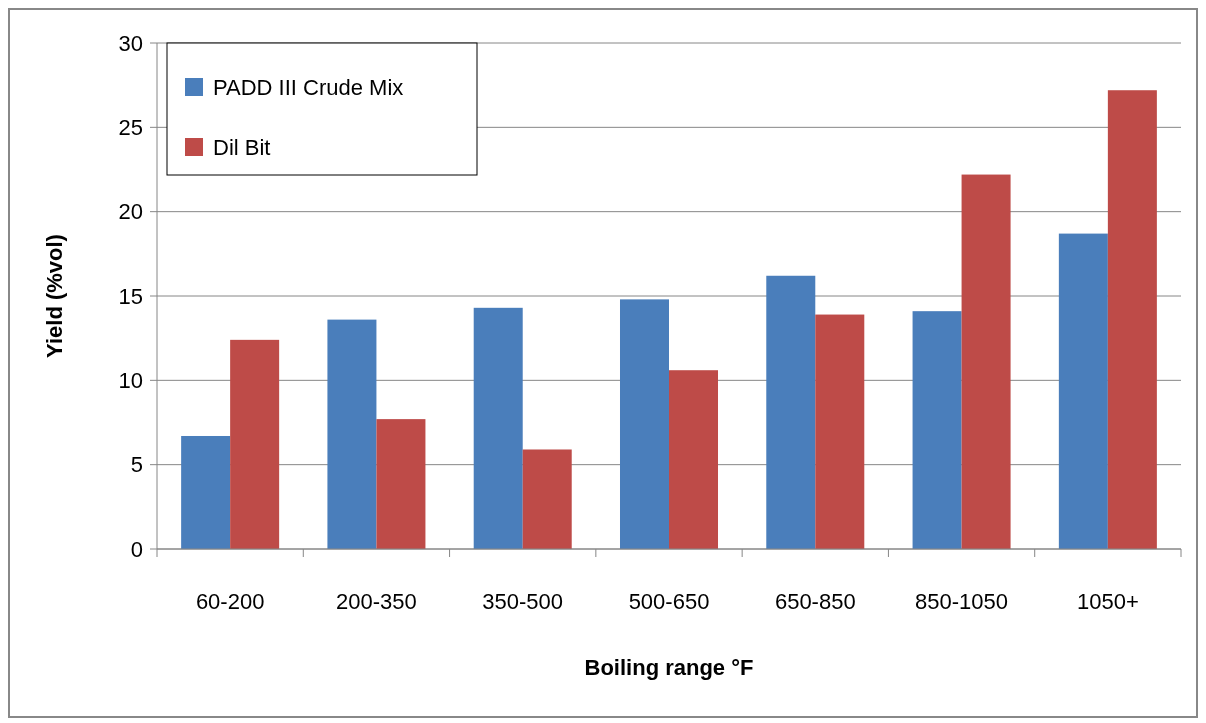 The width and height of the screenshot is (1206, 723). What do you see at coordinates (136, 549) in the screenshot?
I see `y-tick-label: 0` at bounding box center [136, 549].